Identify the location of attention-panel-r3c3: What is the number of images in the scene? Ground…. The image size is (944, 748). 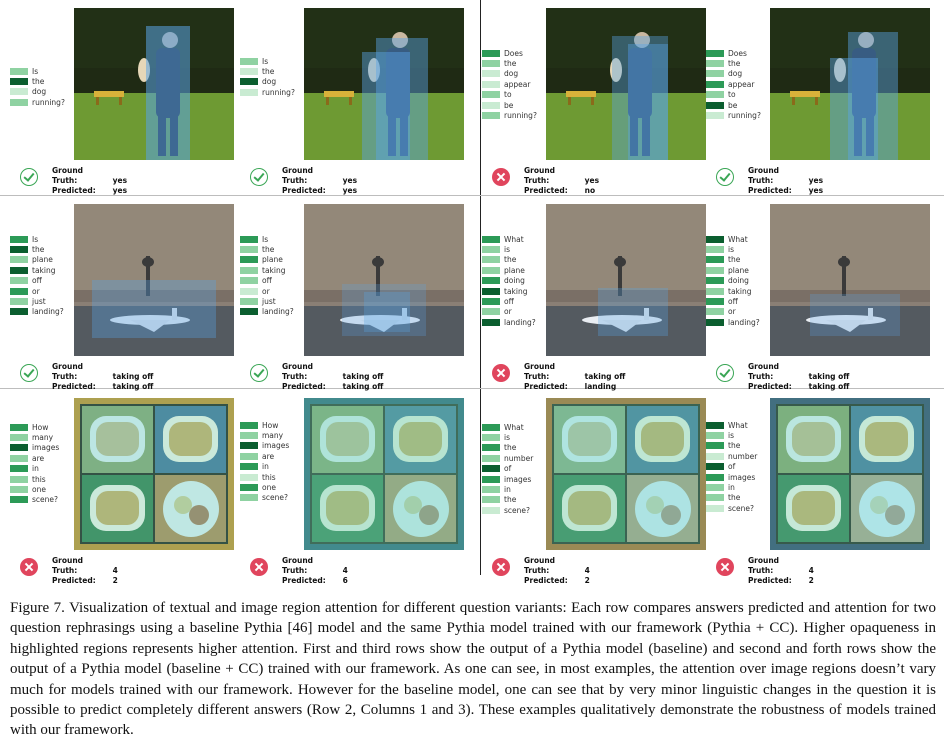
(598, 491).